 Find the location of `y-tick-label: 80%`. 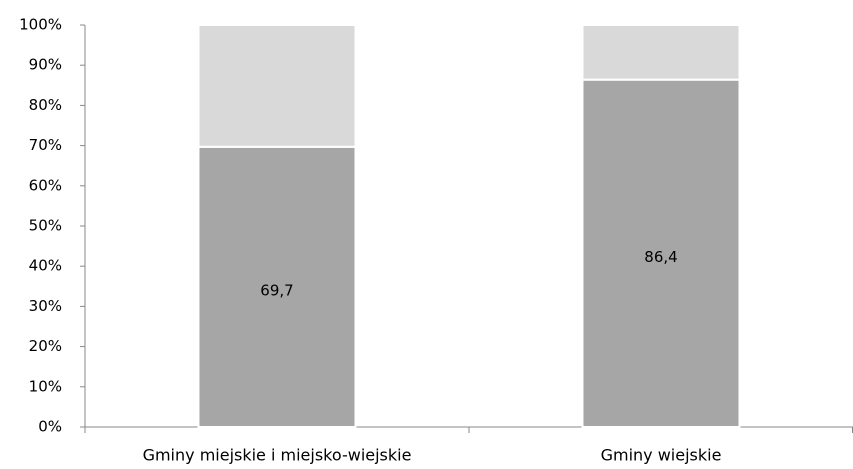

y-tick-label: 80% is located at coordinates (45, 105).